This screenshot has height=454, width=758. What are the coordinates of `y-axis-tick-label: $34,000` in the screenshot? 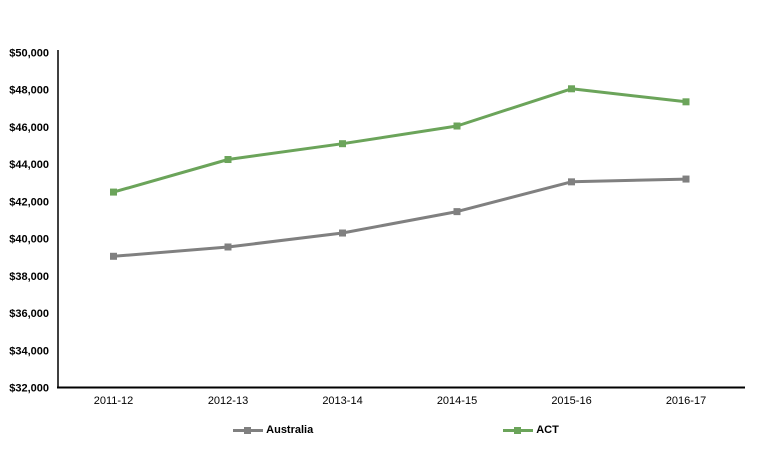 It's located at (29, 351).